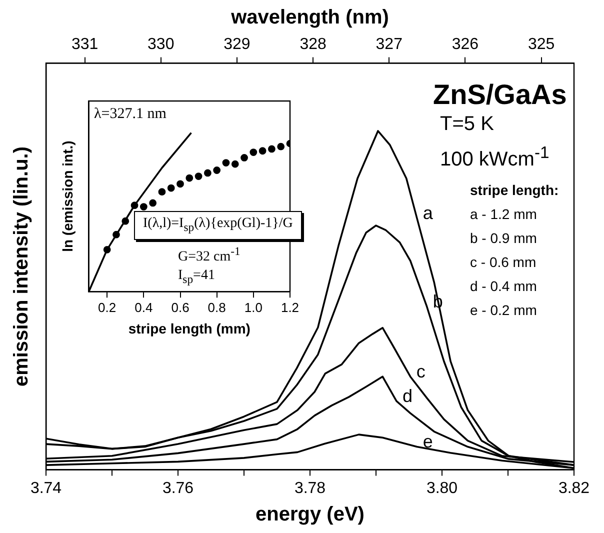 Image resolution: width=604 pixels, height=533 pixels. Describe the element at coordinates (161, 45) in the screenshot. I see `x2-tick-label: 330` at that location.